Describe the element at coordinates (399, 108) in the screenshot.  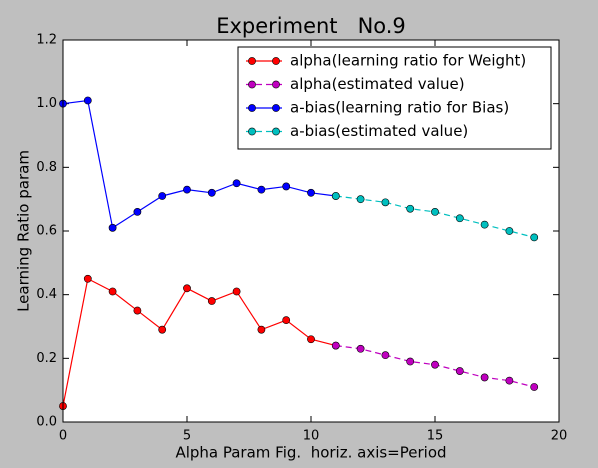
I see `legend-label: a-bias(learning ratio for Bias)` at that location.